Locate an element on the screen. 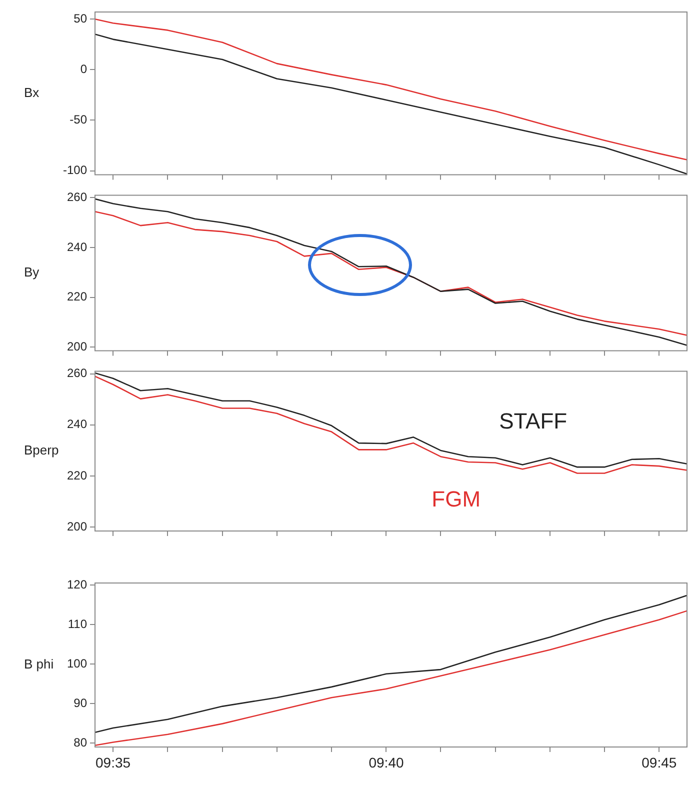 The height and width of the screenshot is (788, 691). x-tick-label: 09:35 is located at coordinates (113, 762).